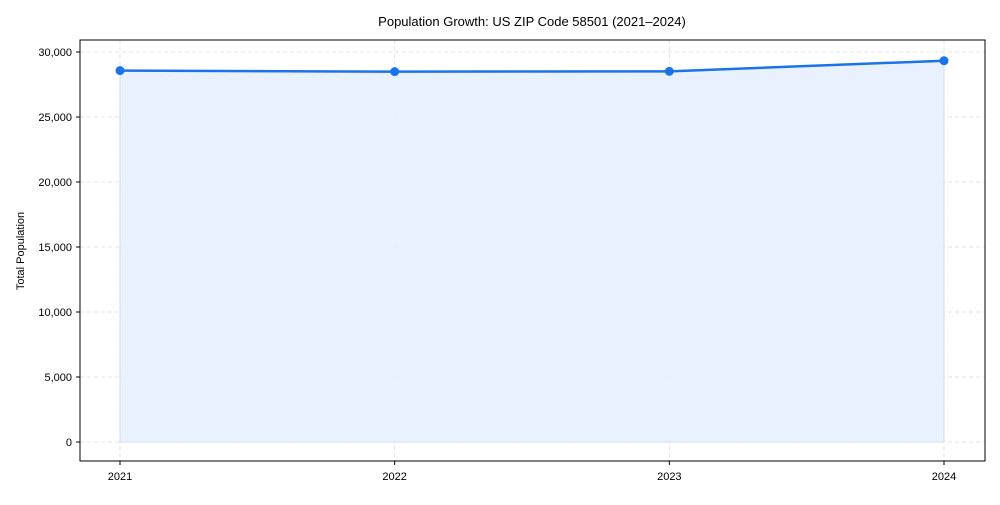 The width and height of the screenshot is (1000, 505). I want to click on x-tick-label: 2022, so click(394, 477).